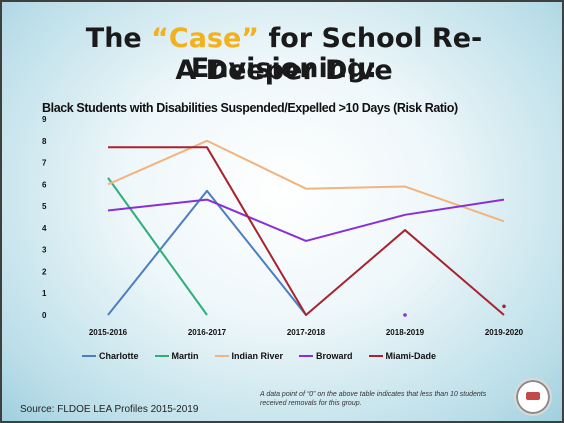 Image resolution: width=564 pixels, height=423 pixels. I want to click on legend-item-martin: Martin, so click(176, 356).